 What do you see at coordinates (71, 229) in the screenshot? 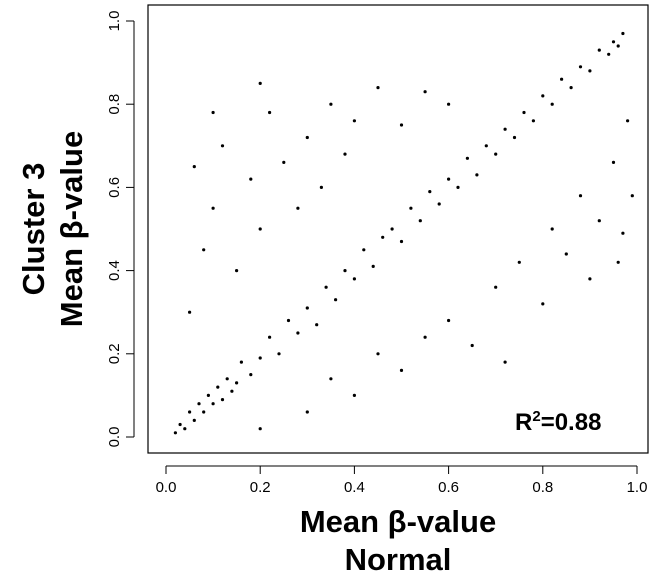
I see `y-axis-title-line2: Mean β-value` at bounding box center [71, 229].